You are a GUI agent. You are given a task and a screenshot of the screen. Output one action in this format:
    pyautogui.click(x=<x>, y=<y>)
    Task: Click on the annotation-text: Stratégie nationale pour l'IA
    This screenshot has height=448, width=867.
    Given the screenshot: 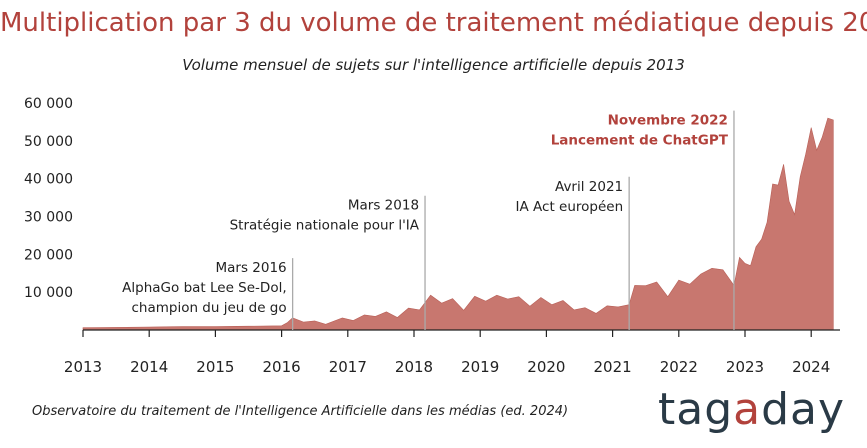 What is the action you would take?
    pyautogui.click(x=325, y=226)
    